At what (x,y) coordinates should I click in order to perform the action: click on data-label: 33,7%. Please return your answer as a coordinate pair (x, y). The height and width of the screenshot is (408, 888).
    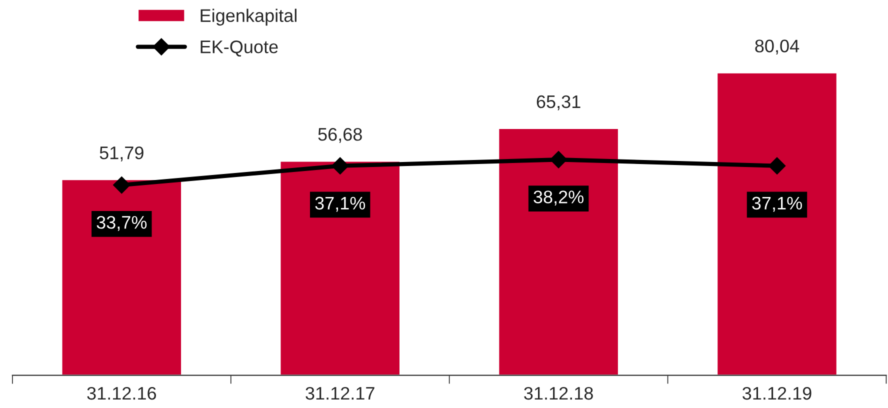
    Looking at the image, I should click on (121, 223).